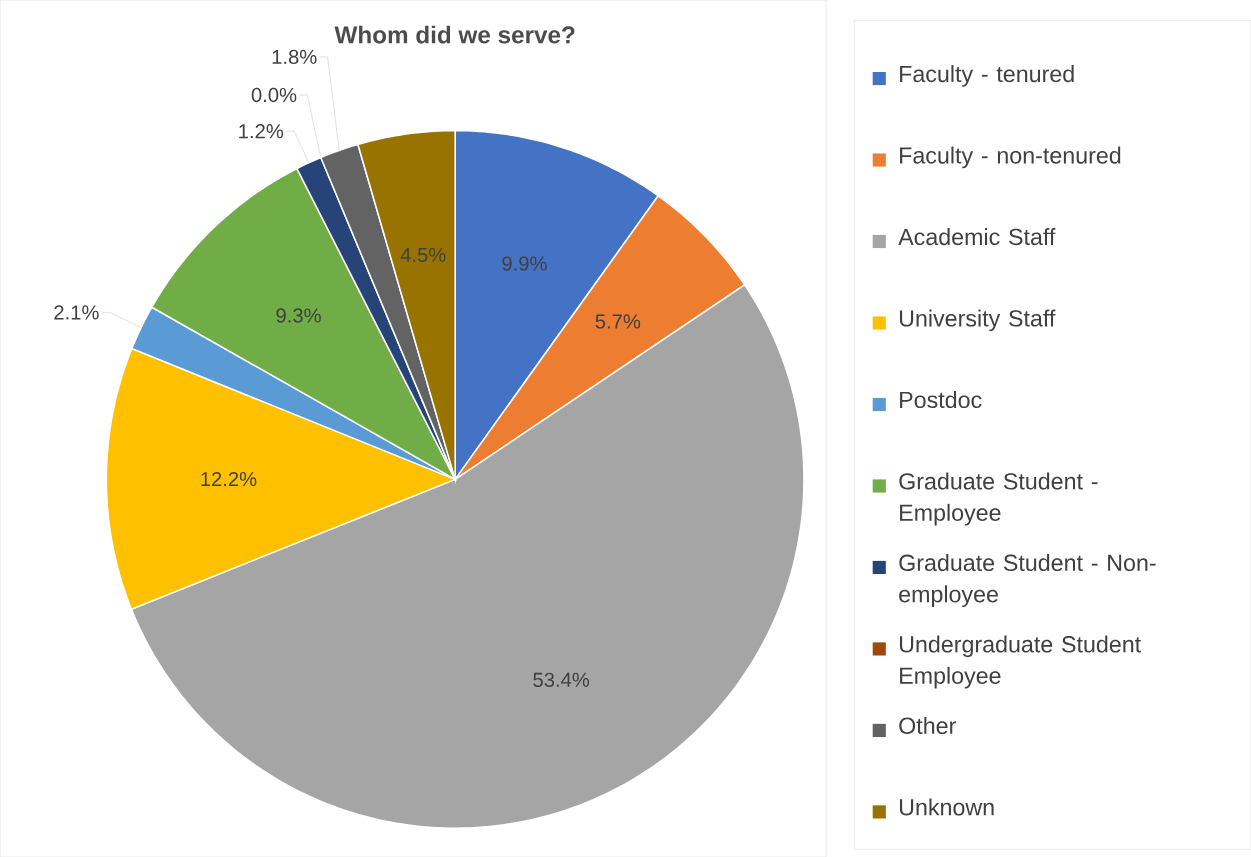 This screenshot has width=1251, height=857. What do you see at coordinates (423, 254) in the screenshot?
I see `data-label: 4.5%` at bounding box center [423, 254].